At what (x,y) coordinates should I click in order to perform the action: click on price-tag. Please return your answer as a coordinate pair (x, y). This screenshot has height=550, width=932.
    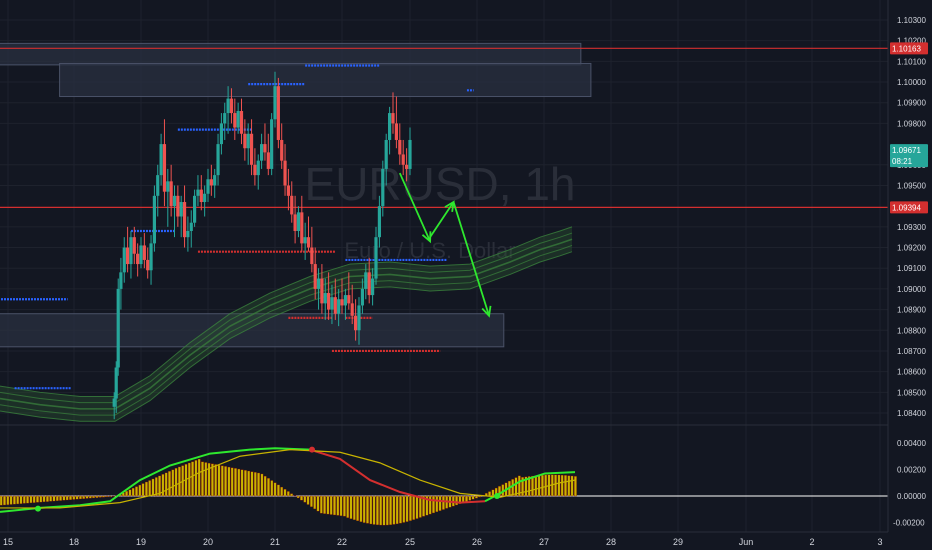
    Looking at the image, I should click on (909, 48).